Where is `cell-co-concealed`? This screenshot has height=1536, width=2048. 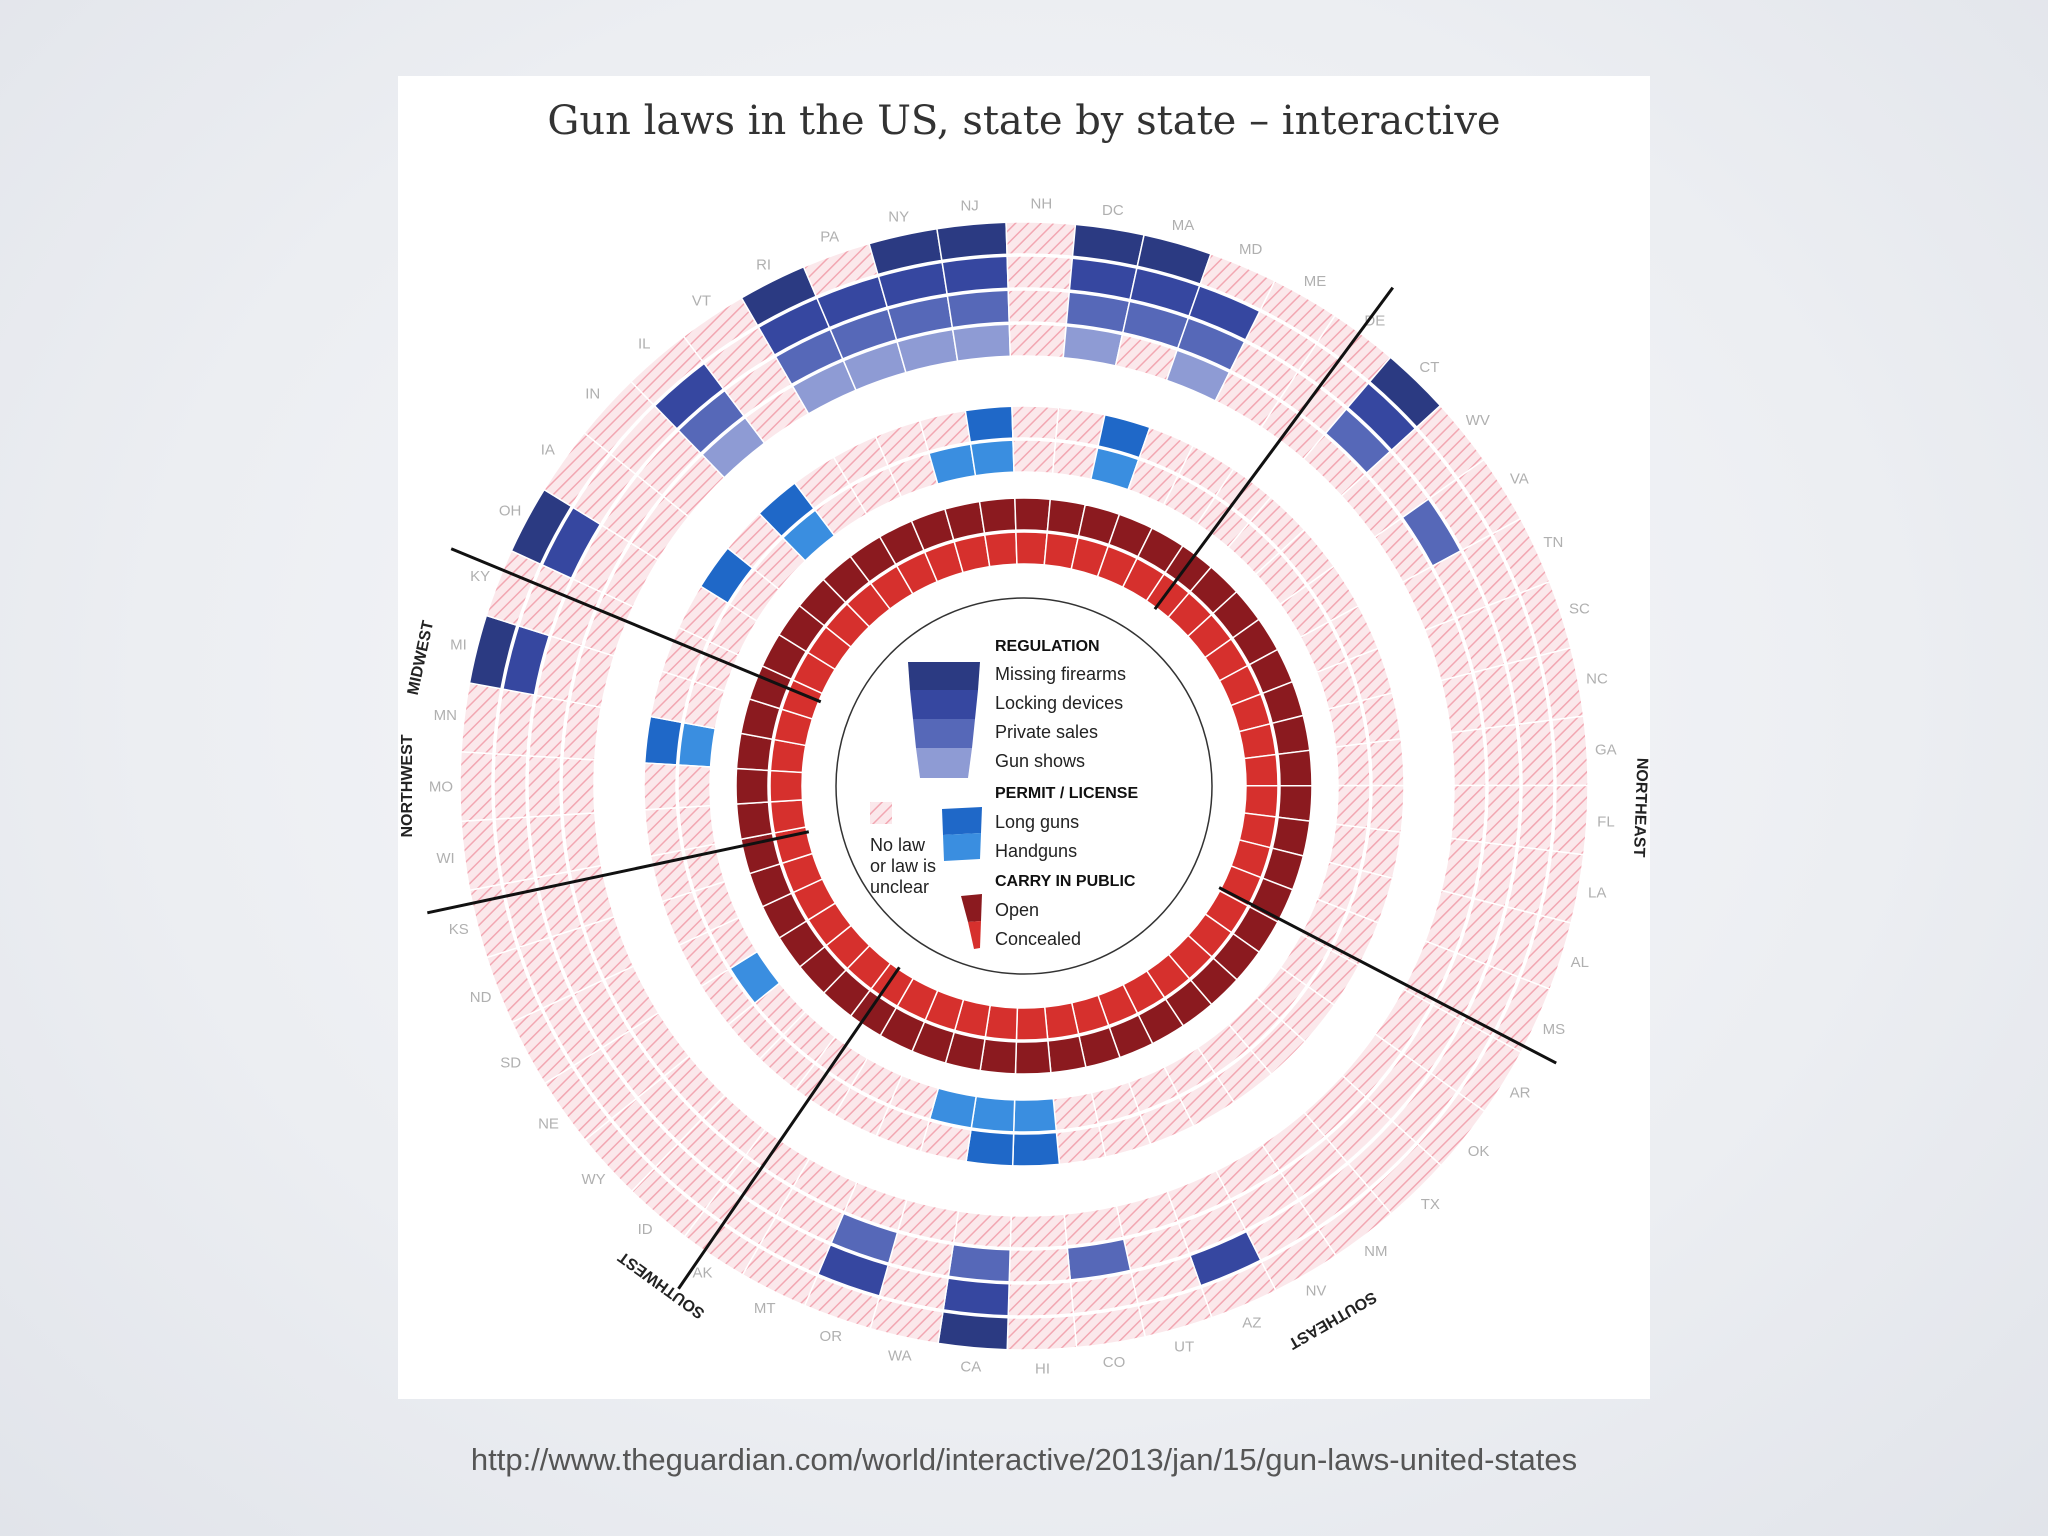 cell-co-concealed is located at coordinates (1061, 1020).